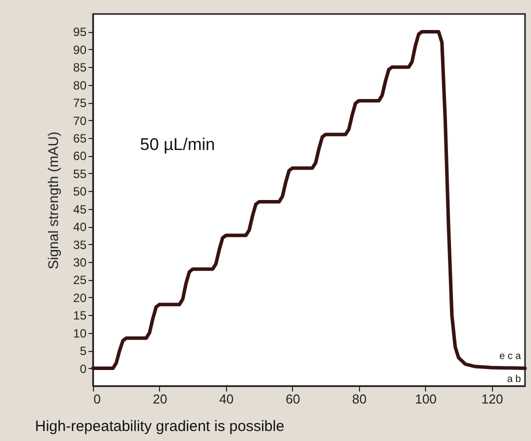  What do you see at coordinates (80, 191) in the screenshot?
I see `y-tick-label: 50` at bounding box center [80, 191].